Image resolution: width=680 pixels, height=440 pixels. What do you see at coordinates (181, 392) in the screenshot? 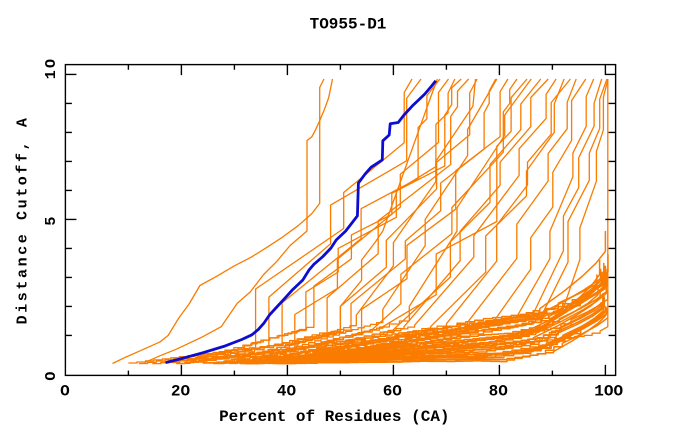
I see `svg-text: 2O` at bounding box center [181, 392].